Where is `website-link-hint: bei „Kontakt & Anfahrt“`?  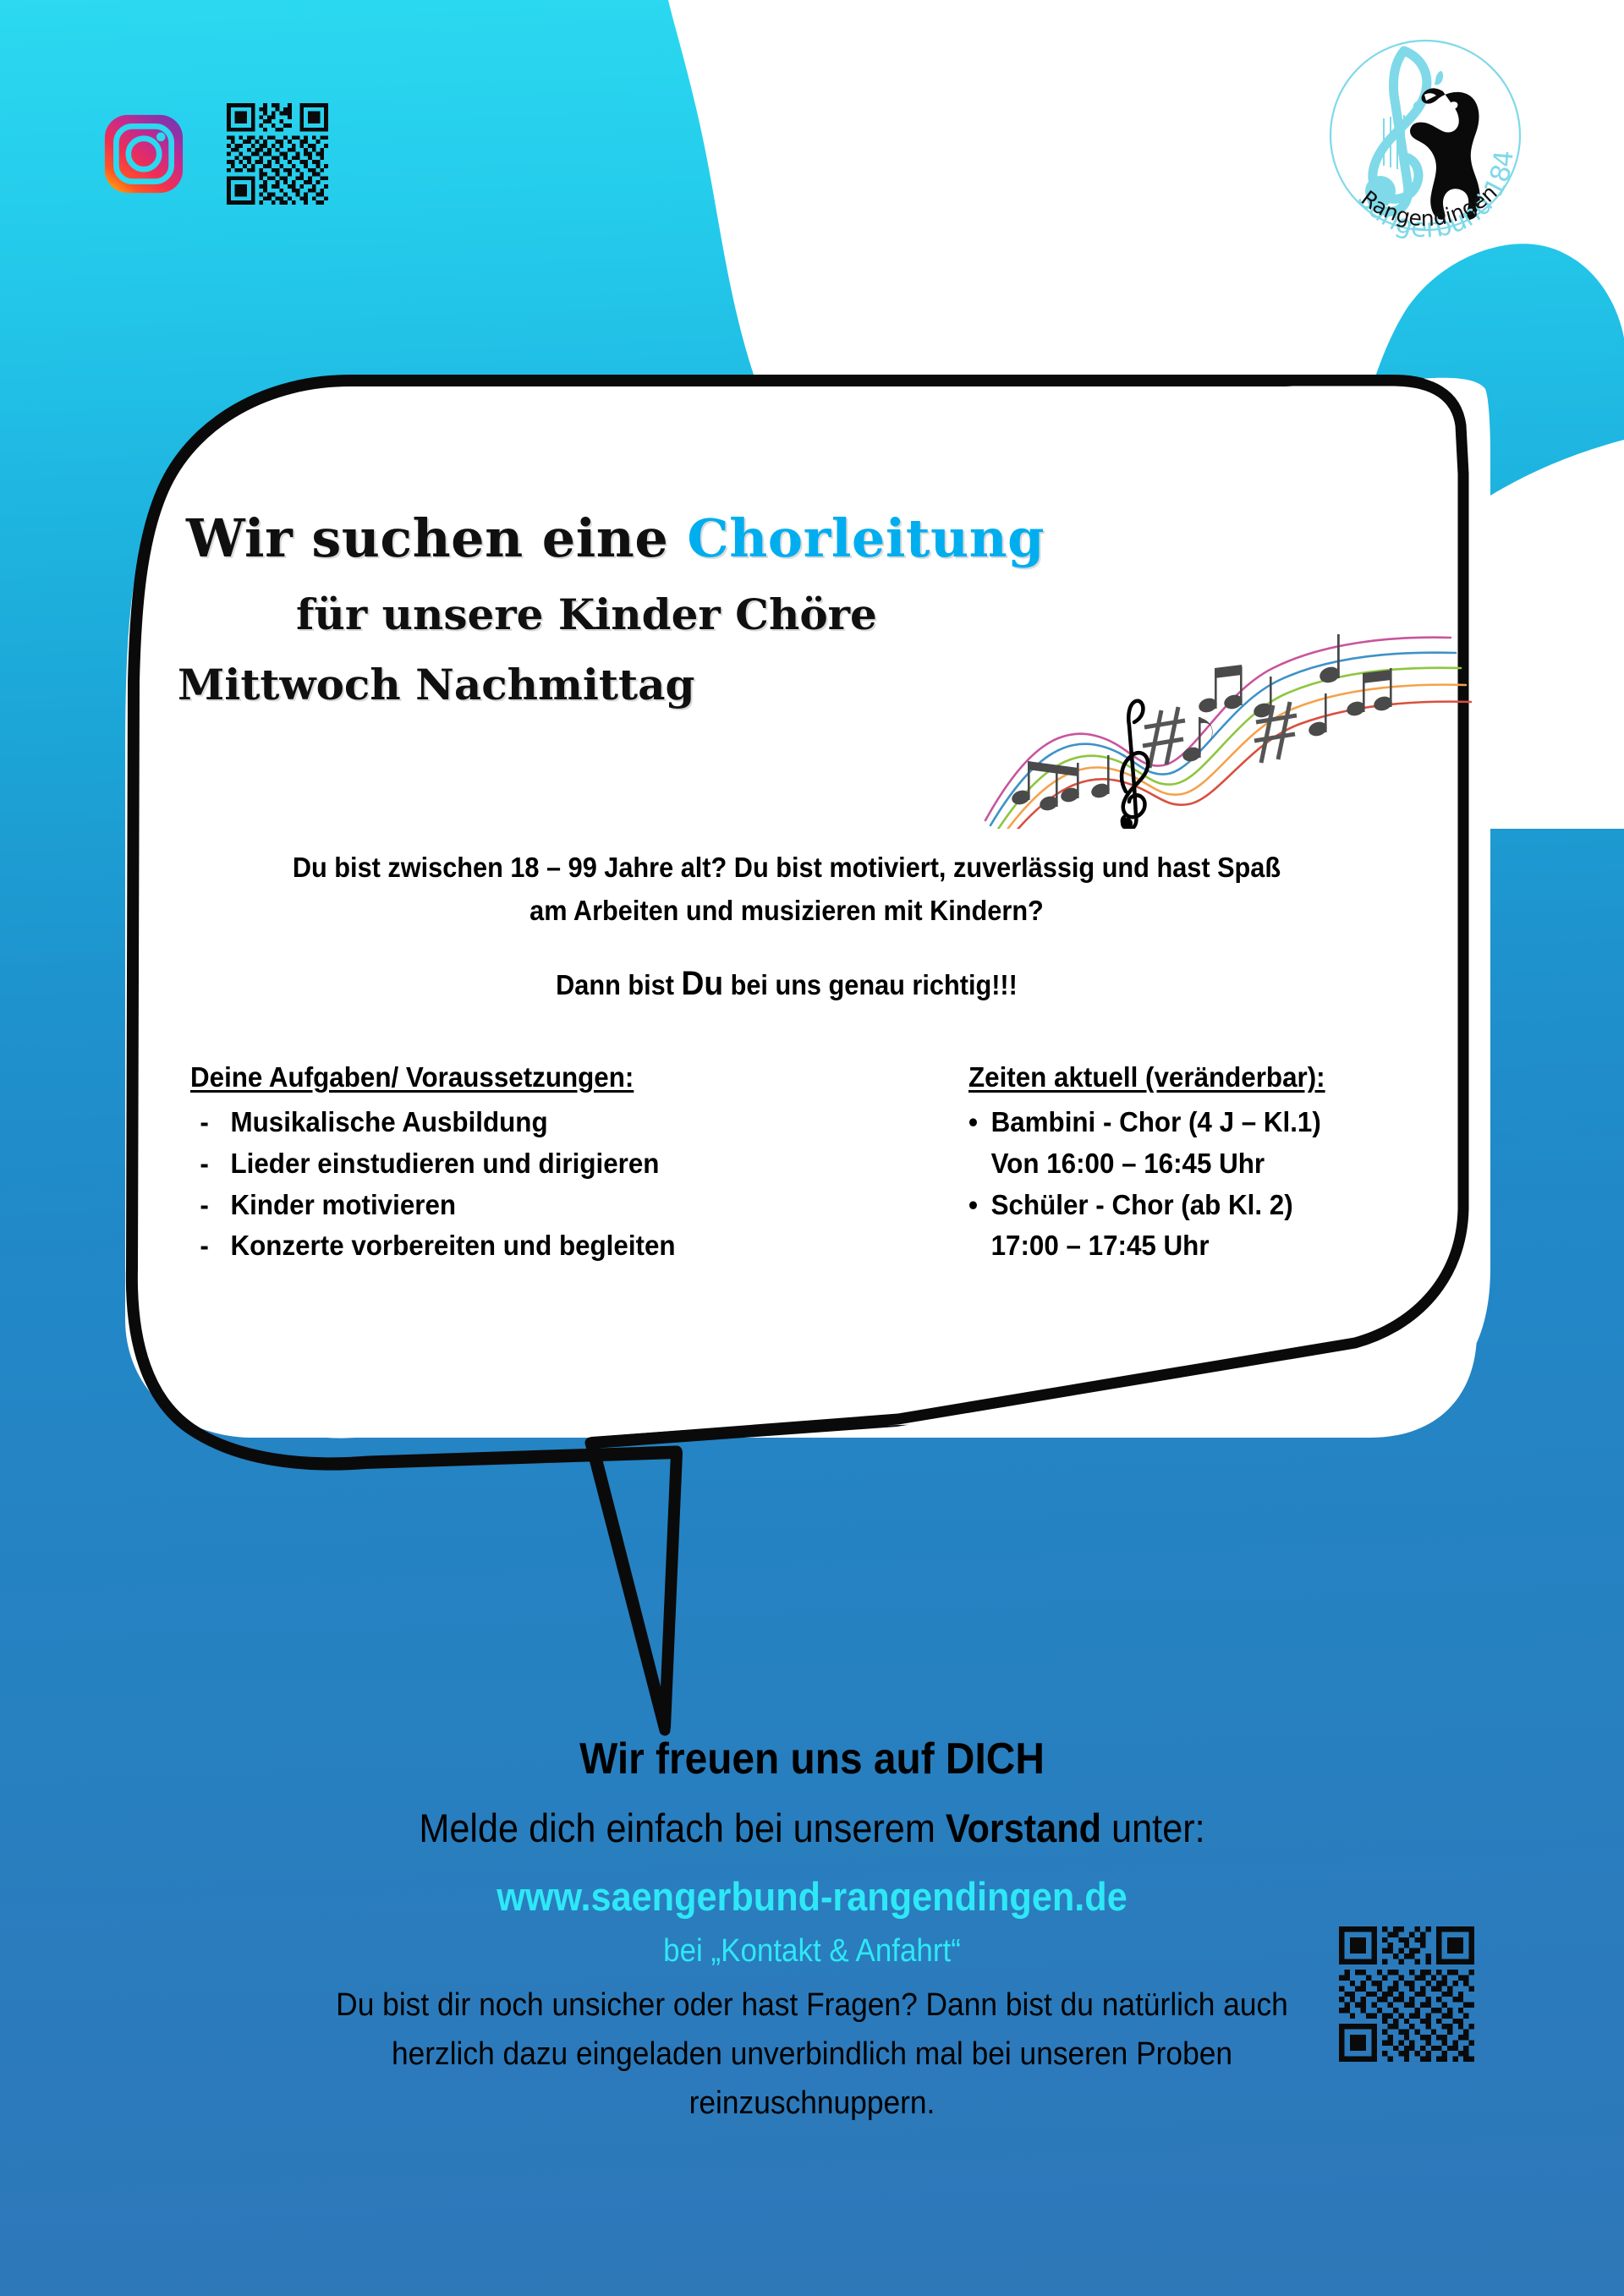 website-link-hint: bei „Kontakt & Anfahrt“ is located at coordinates (812, 1951).